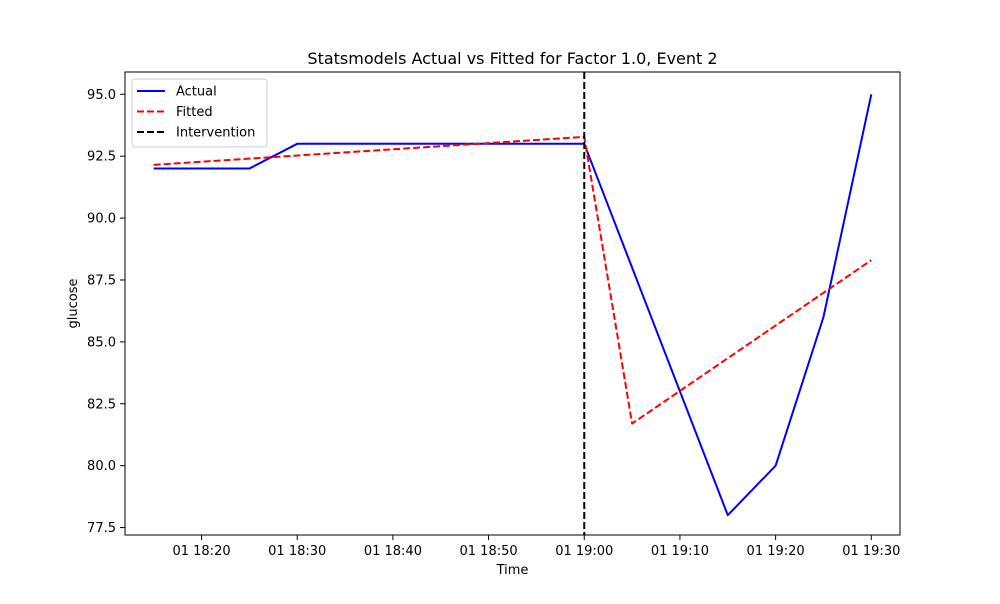  I want to click on y-tick-label: 90.0, so click(101, 219).